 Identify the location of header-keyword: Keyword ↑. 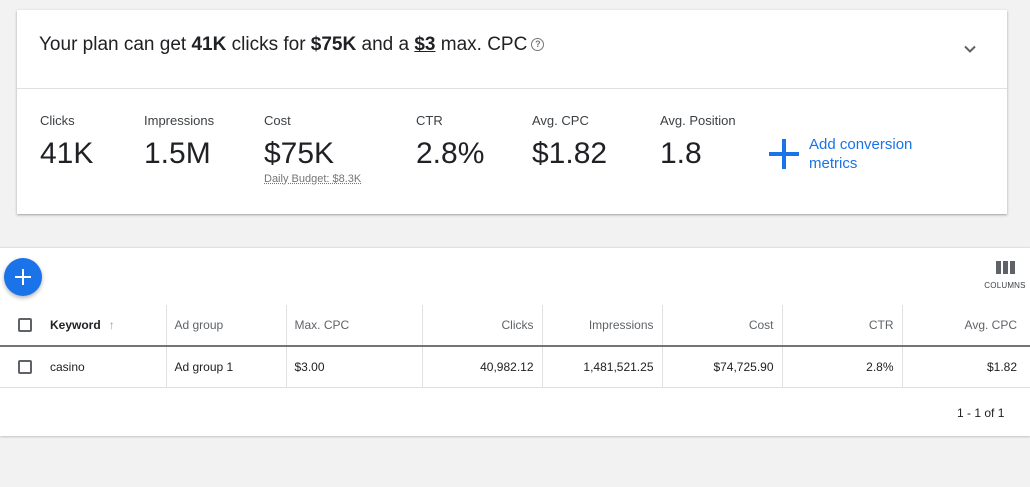
(104, 326).